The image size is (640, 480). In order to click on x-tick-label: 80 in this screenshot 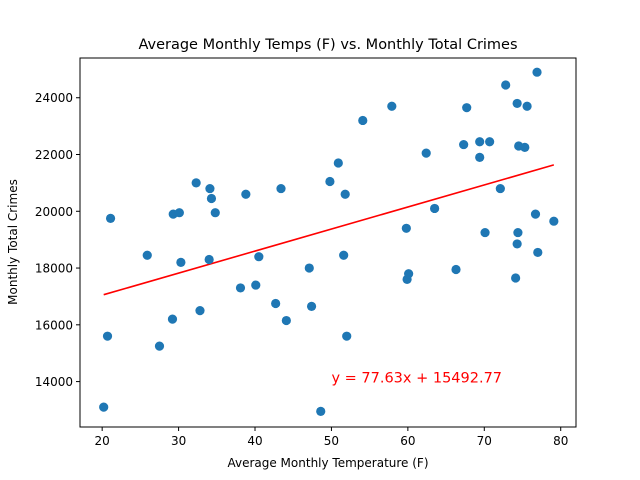, I will do `click(560, 441)`.